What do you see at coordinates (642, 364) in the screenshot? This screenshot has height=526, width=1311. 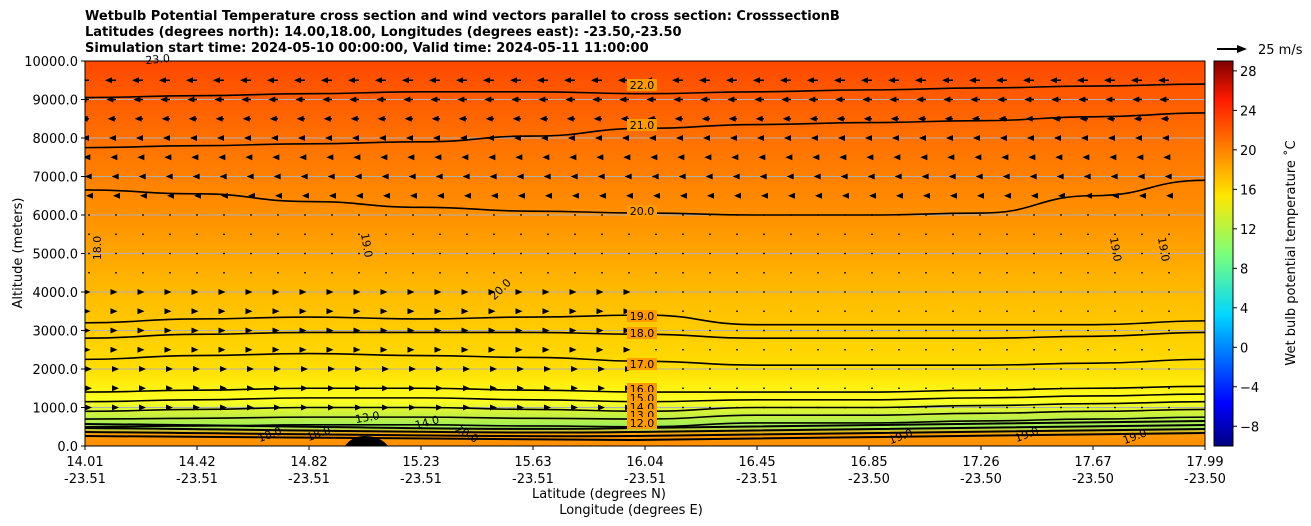 I see `contour-label-17.0: 17.0` at bounding box center [642, 364].